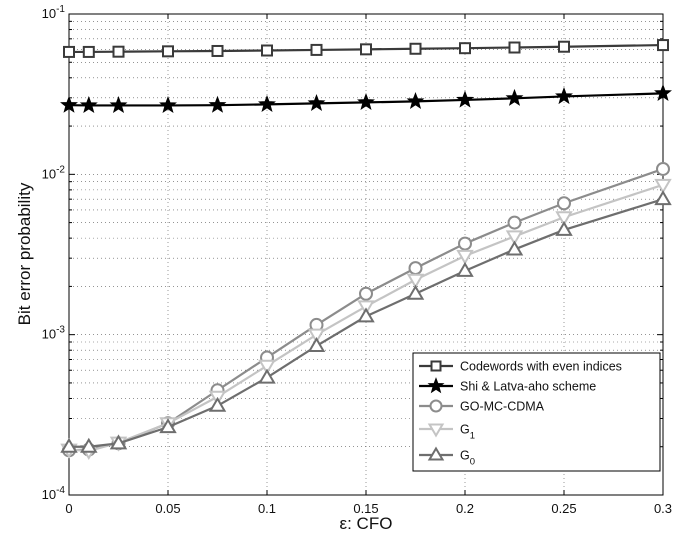 The height and width of the screenshot is (538, 690). I want to click on legend-label: GO-MC-CDMA, so click(502, 407).